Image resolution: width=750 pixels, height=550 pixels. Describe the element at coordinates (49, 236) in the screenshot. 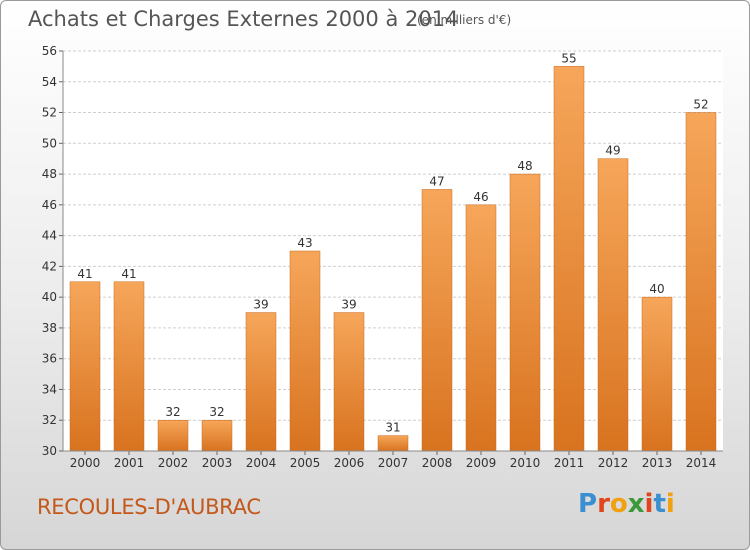

I see `y-tick-label: 44` at that location.